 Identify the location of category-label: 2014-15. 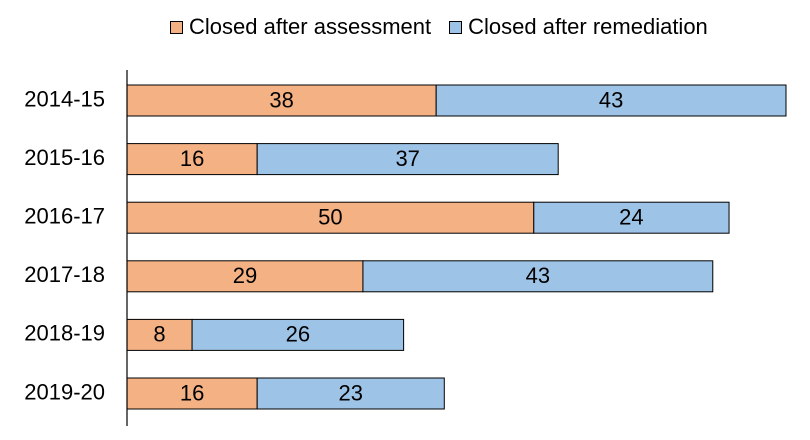
(64, 98).